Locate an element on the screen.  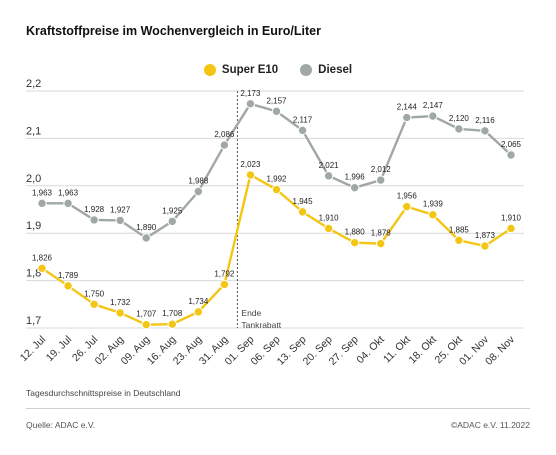
data-label: 2,021 is located at coordinates (329, 165).